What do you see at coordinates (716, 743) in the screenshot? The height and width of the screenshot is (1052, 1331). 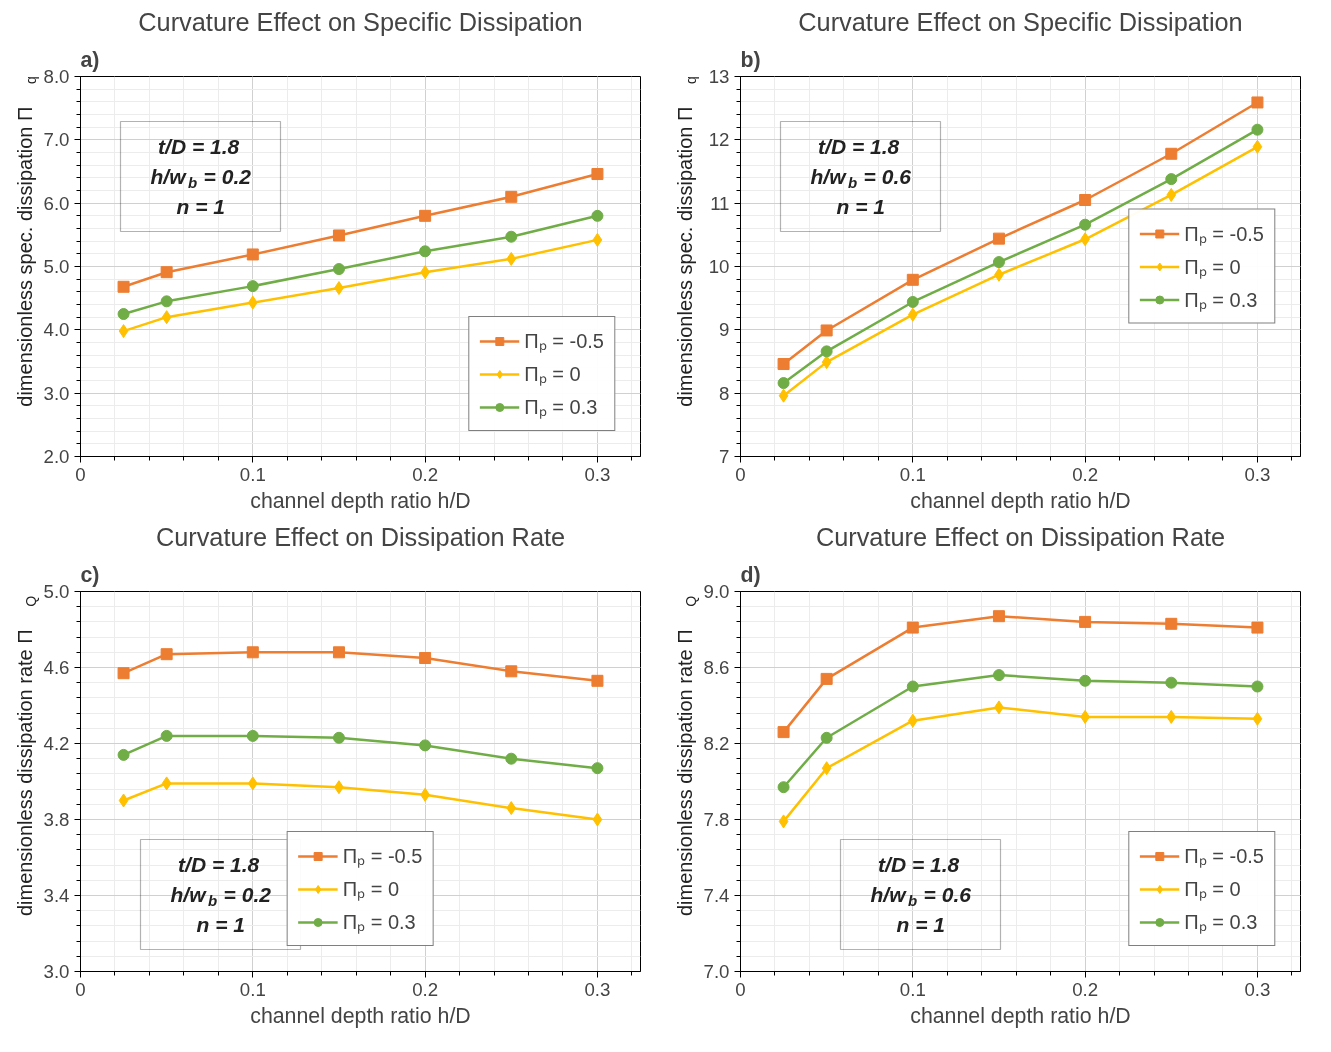 I see `y-tick-label: 8.2` at bounding box center [716, 743].